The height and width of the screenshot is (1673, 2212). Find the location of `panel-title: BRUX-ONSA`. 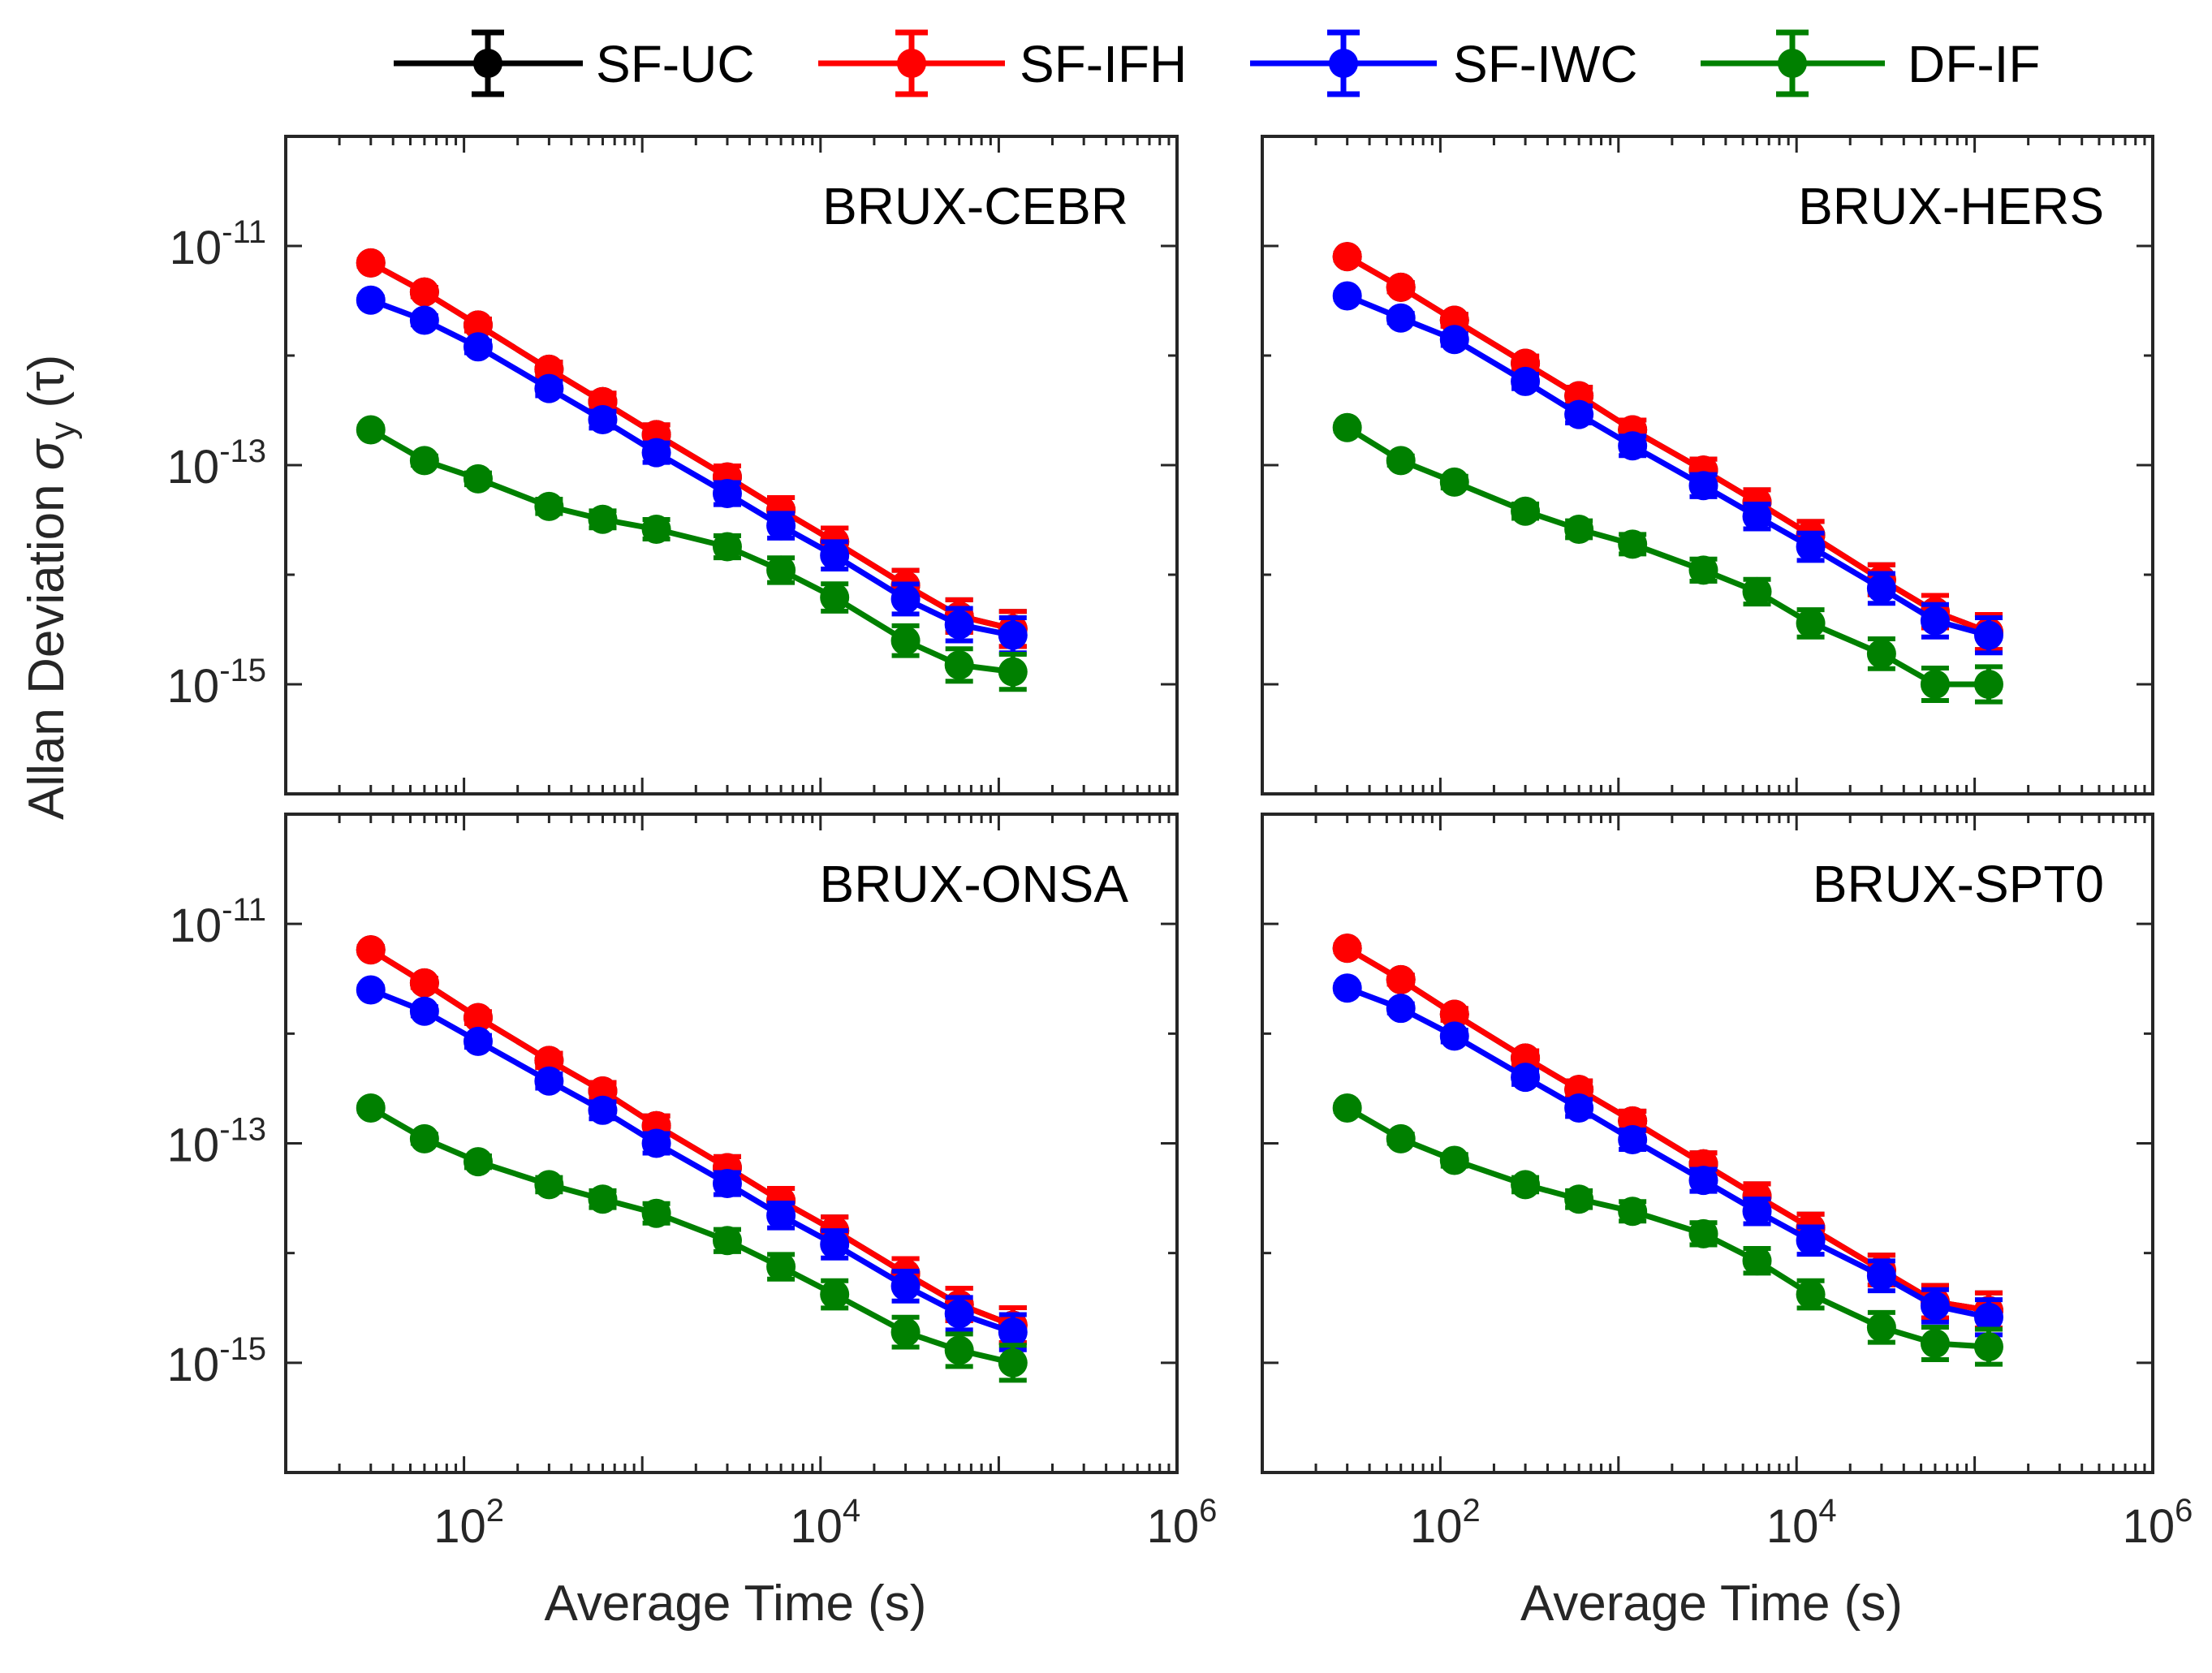

panel-title: BRUX-ONSA is located at coordinates (974, 884).